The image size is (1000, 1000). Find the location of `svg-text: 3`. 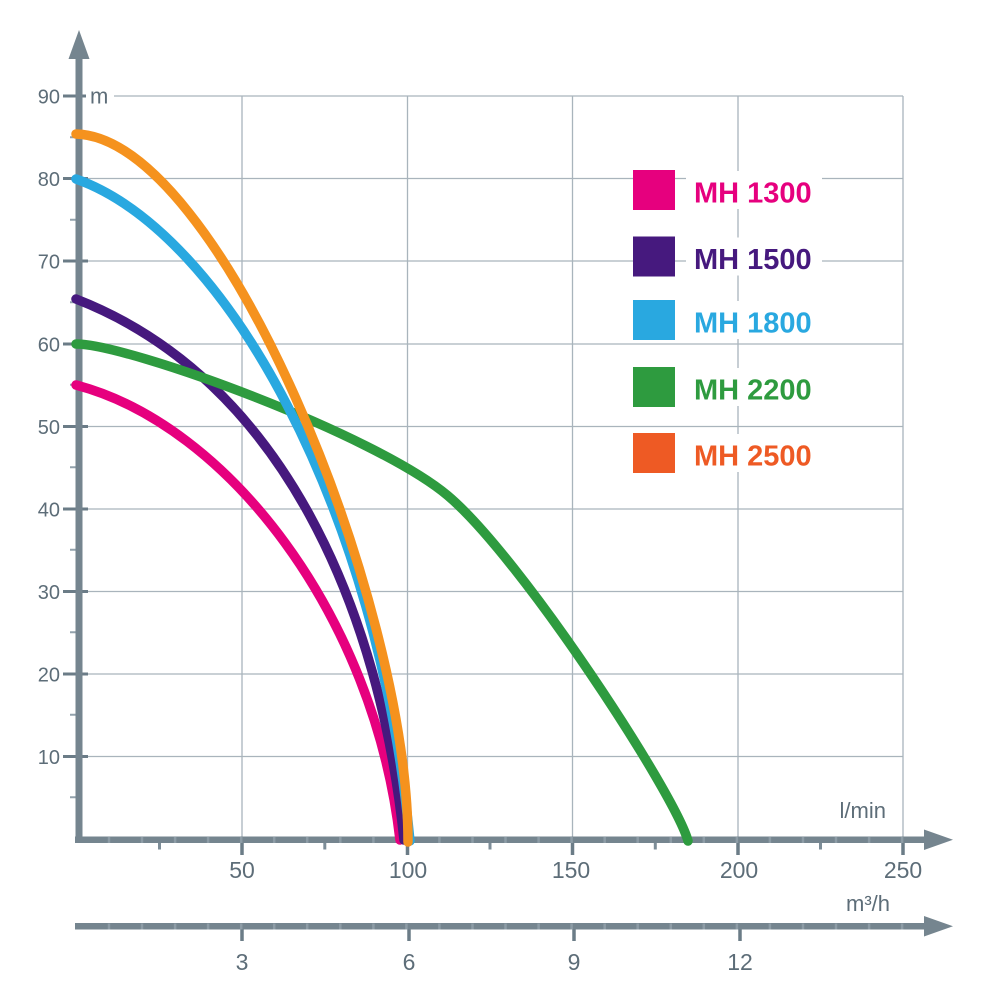

svg-text: 3 is located at coordinates (242, 962).